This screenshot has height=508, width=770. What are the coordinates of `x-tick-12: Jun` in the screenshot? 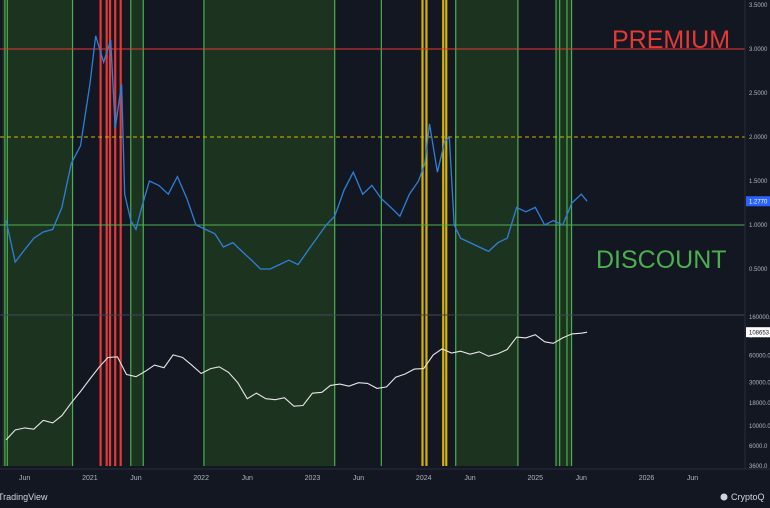 It's located at (692, 478).